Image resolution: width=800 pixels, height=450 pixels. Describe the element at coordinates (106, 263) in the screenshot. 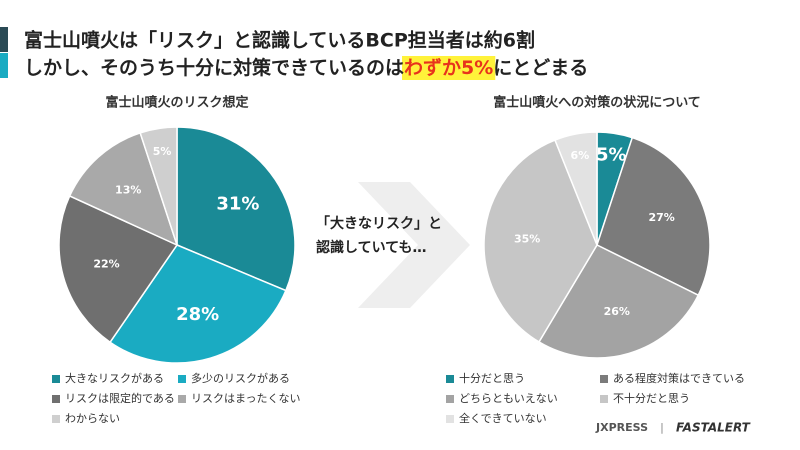

I see `value-label: 22%` at that location.